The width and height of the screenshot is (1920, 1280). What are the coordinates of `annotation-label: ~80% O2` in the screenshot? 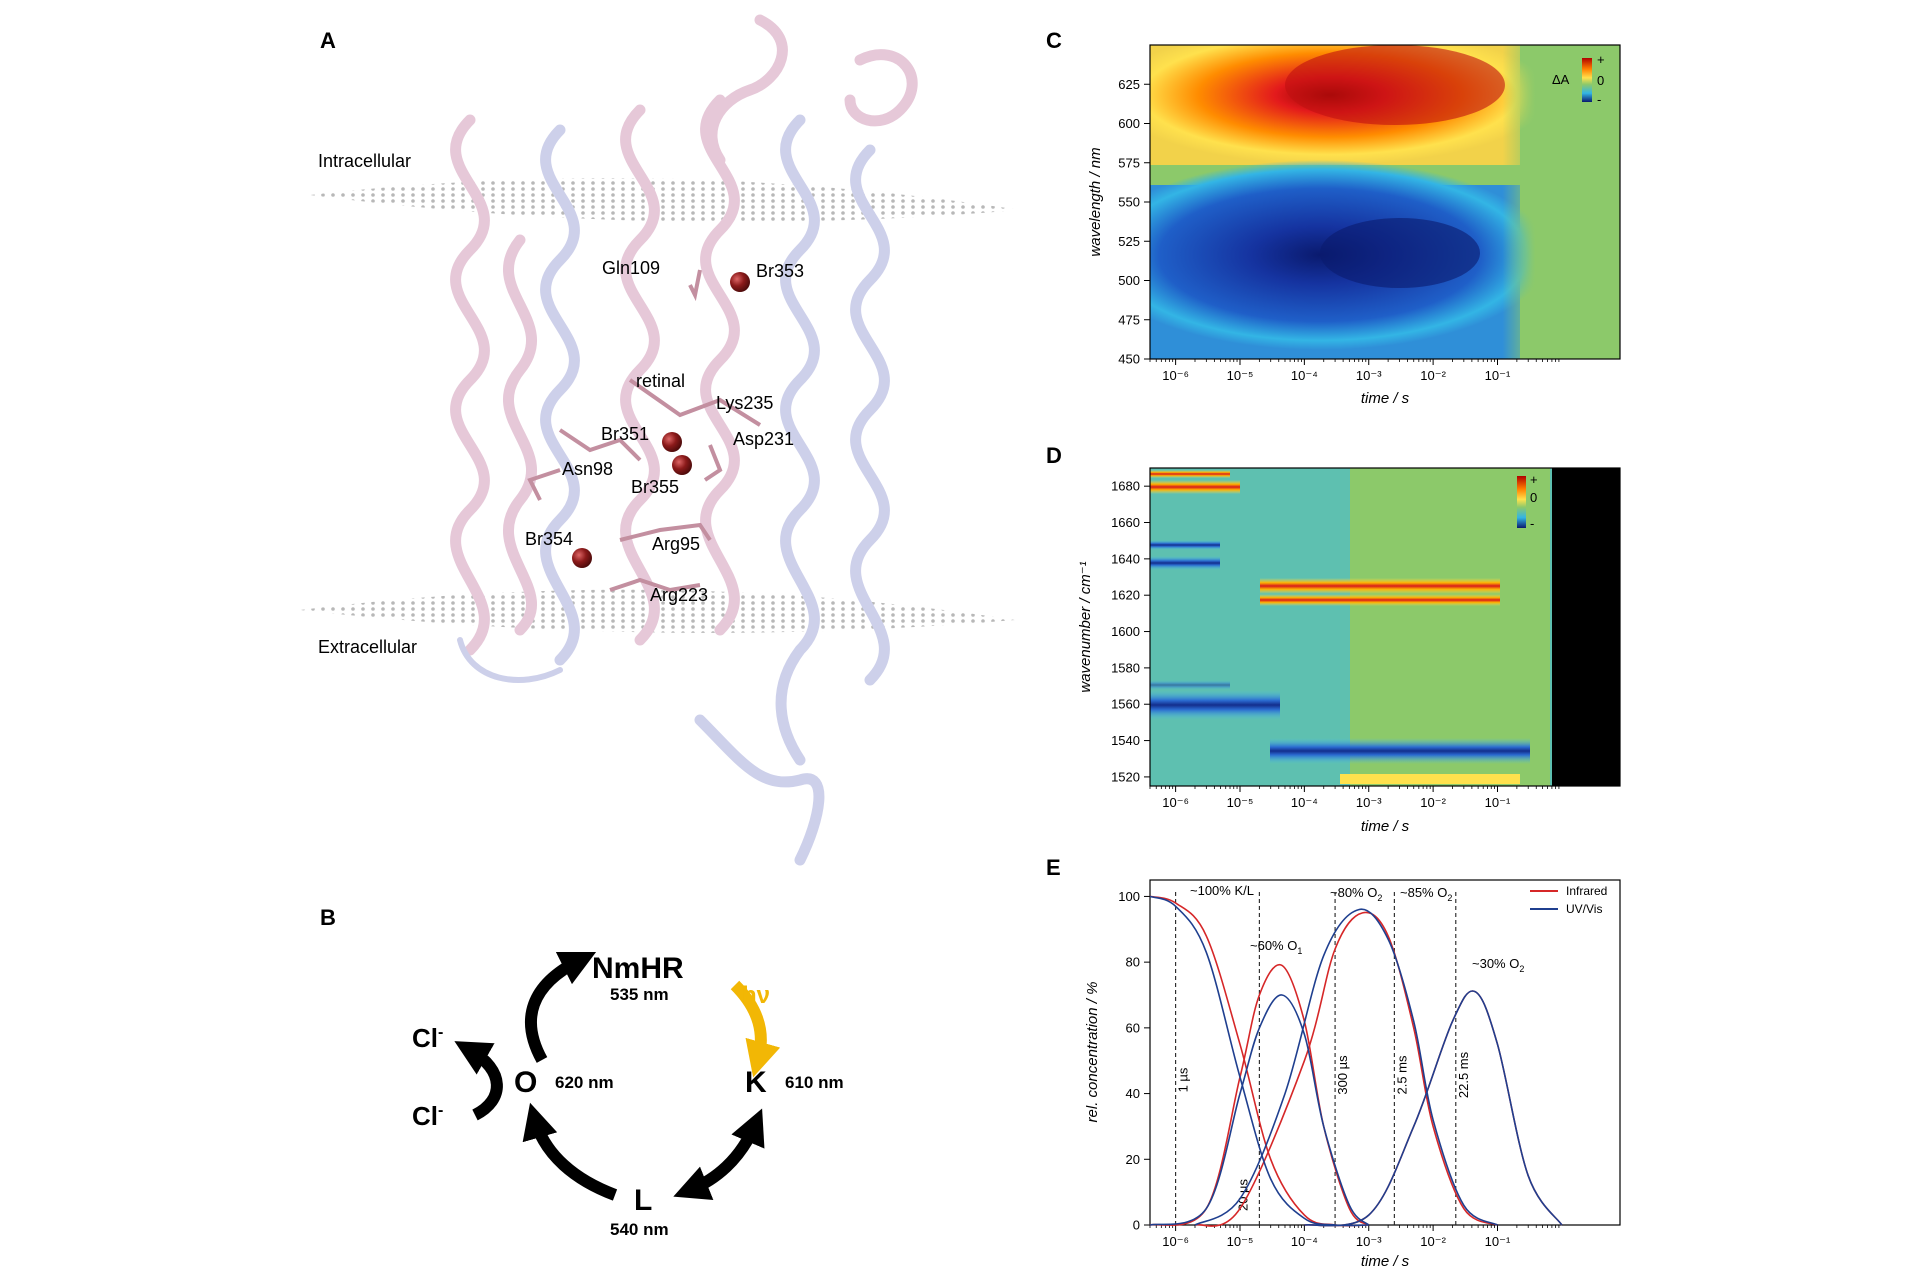 It's located at (1356, 894).